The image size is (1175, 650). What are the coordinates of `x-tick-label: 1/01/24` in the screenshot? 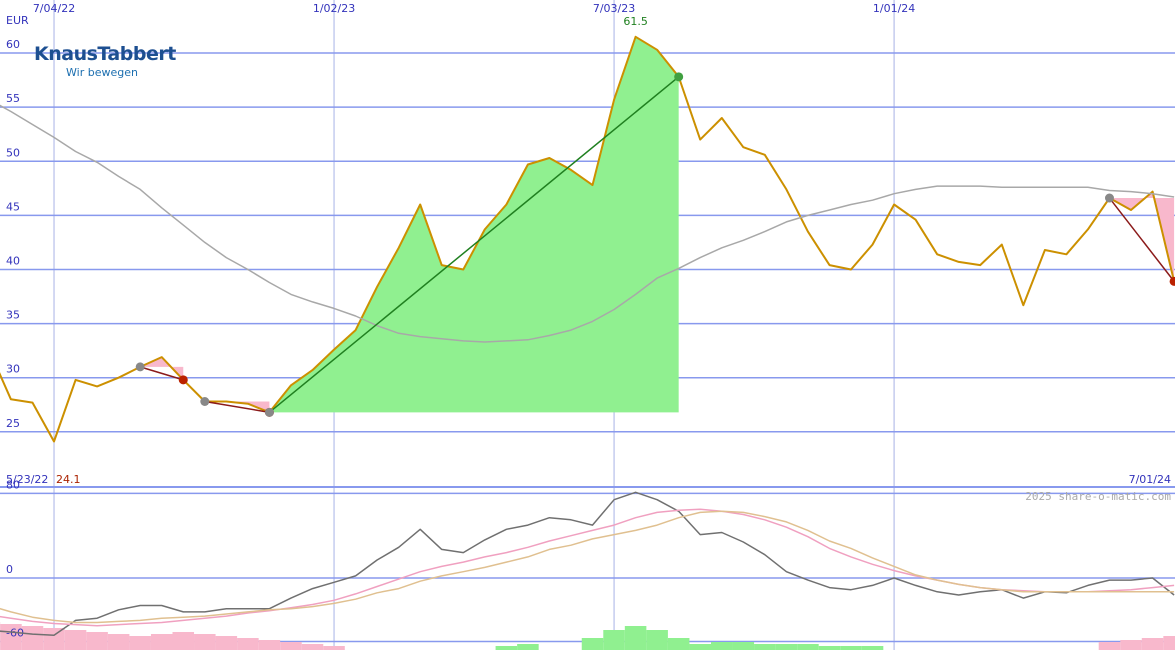 It's located at (894, 8).